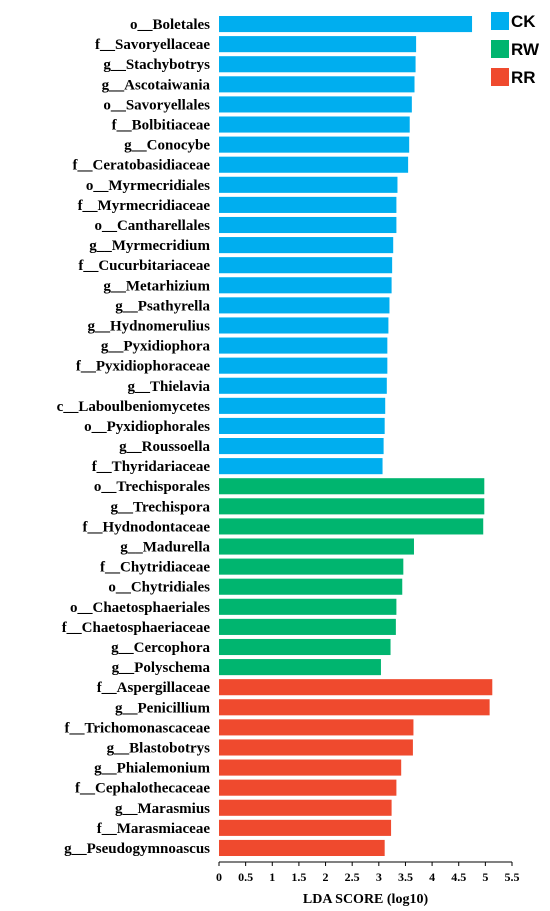 This screenshot has height=911, width=550. What do you see at coordinates (379, 877) in the screenshot?
I see `x-tick-label: 3` at bounding box center [379, 877].